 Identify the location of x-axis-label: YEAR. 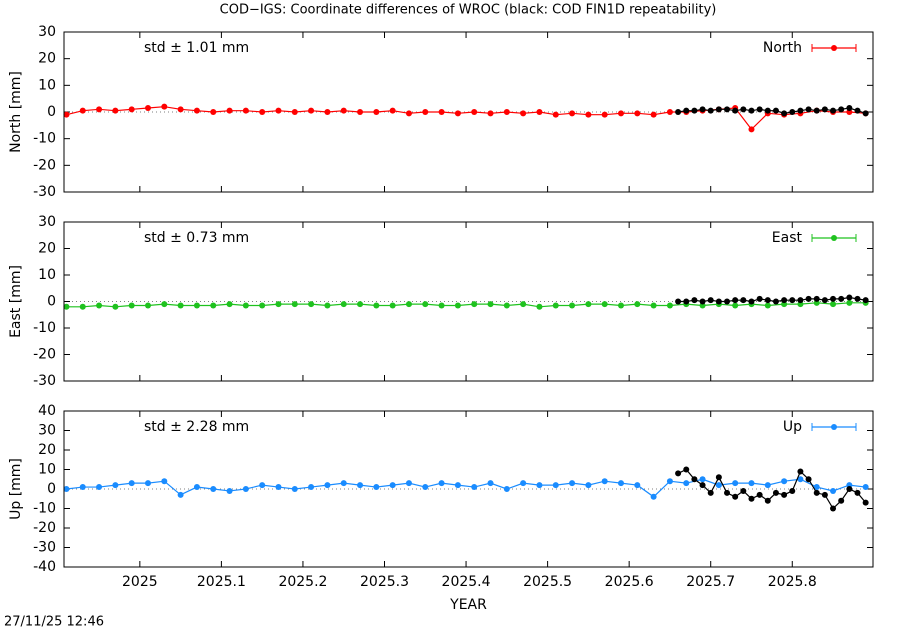
(468, 605).